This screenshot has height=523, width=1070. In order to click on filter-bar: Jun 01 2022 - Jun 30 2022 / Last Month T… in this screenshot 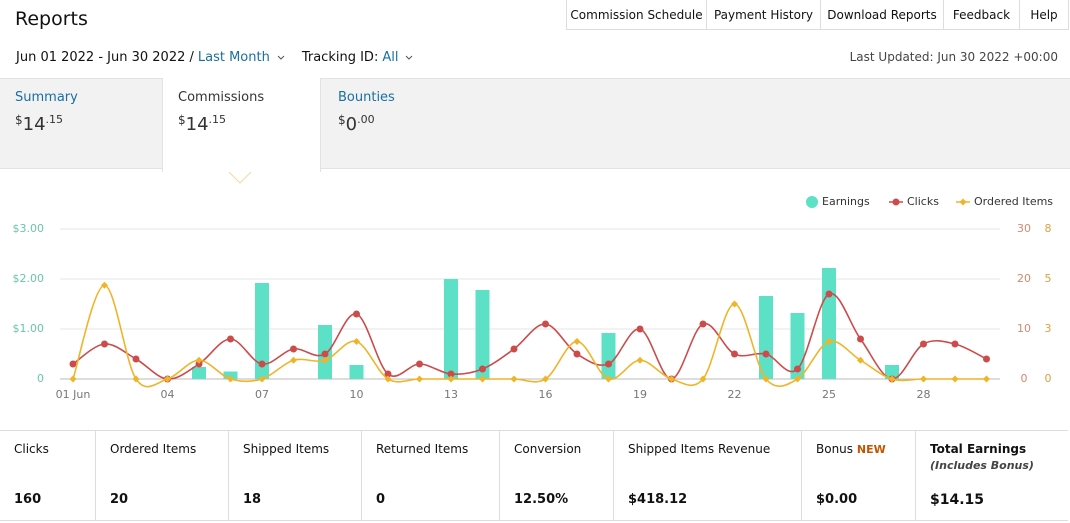, I will do `click(216, 57)`.